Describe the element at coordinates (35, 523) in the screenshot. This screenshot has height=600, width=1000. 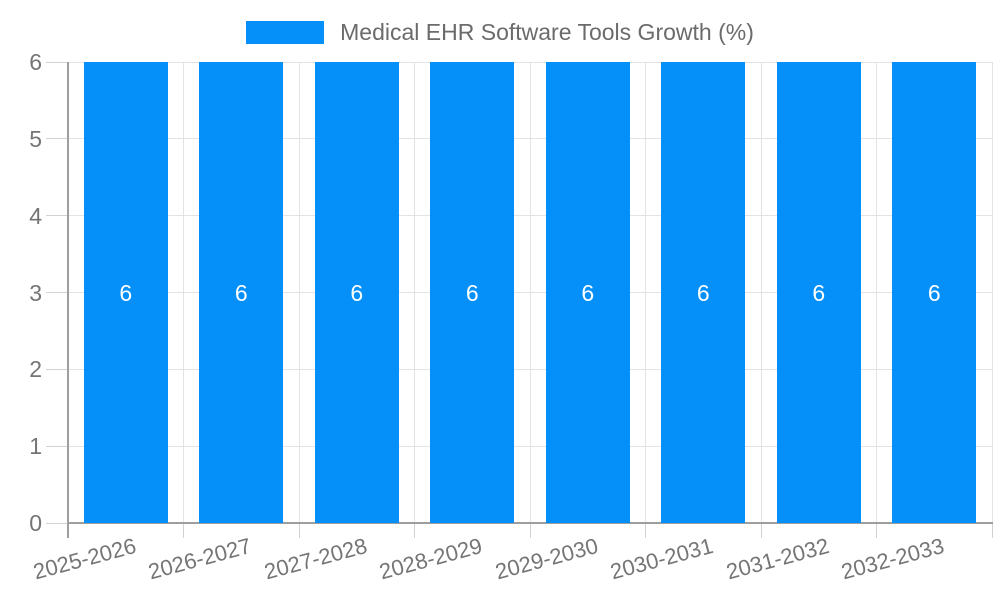
I see `y-axis-label: 0` at that location.